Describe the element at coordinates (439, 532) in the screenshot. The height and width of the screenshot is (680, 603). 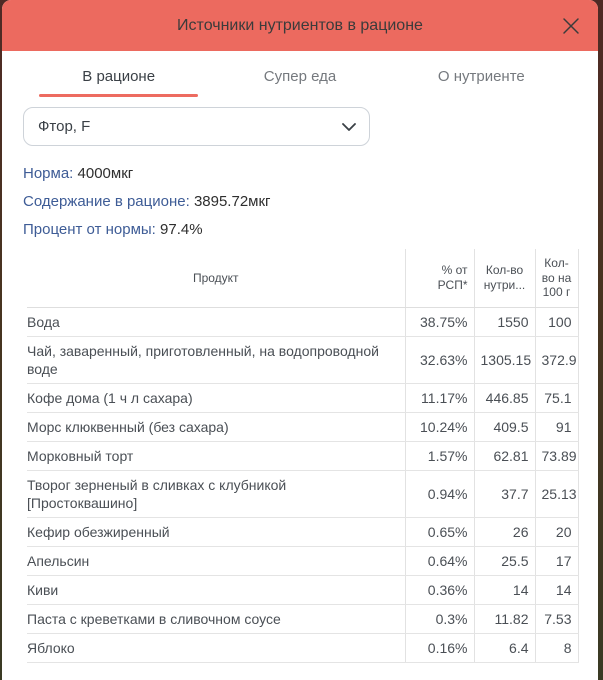
I see `cell-pct: 0.65%` at that location.